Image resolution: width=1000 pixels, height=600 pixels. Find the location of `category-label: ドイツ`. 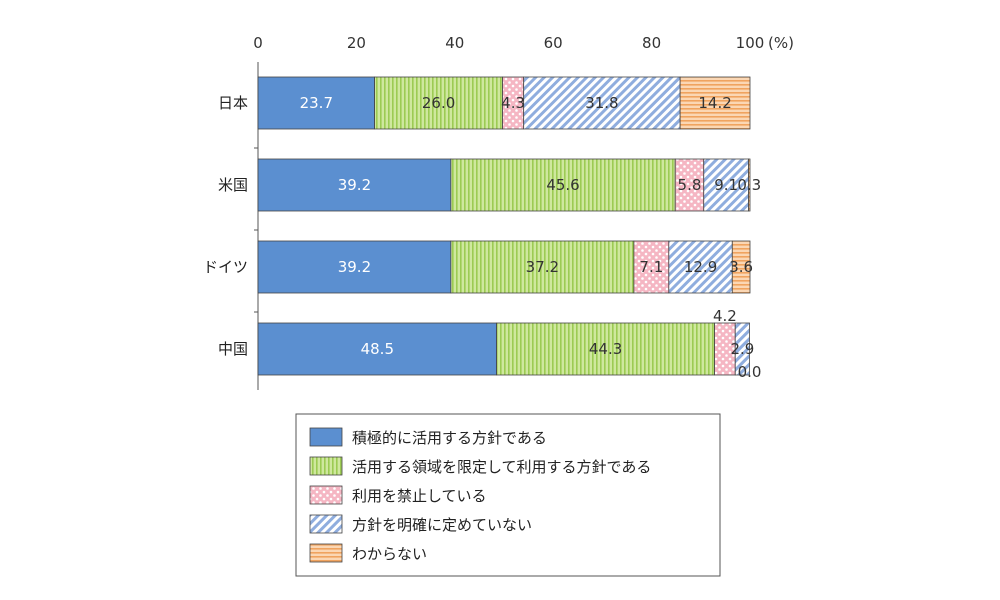

category-label: ドイツ is located at coordinates (225, 267).